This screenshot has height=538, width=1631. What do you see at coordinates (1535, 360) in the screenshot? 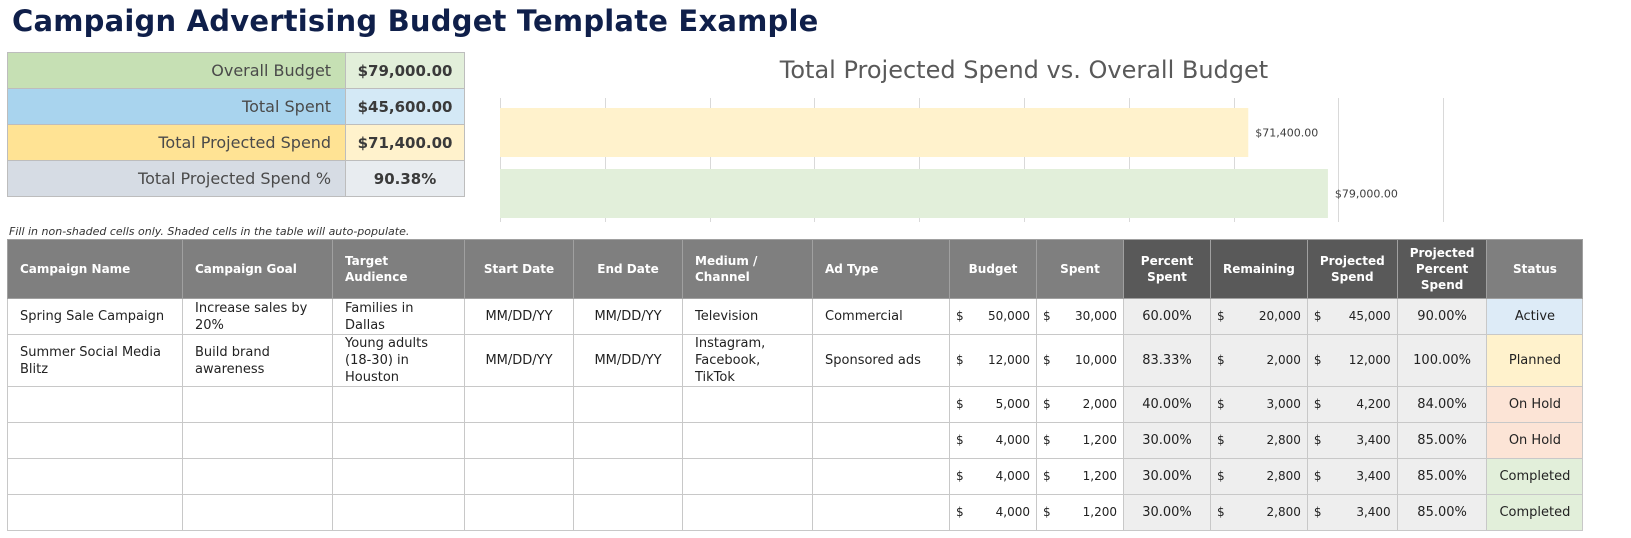
I see `cell-status: Planned` at bounding box center [1535, 360].